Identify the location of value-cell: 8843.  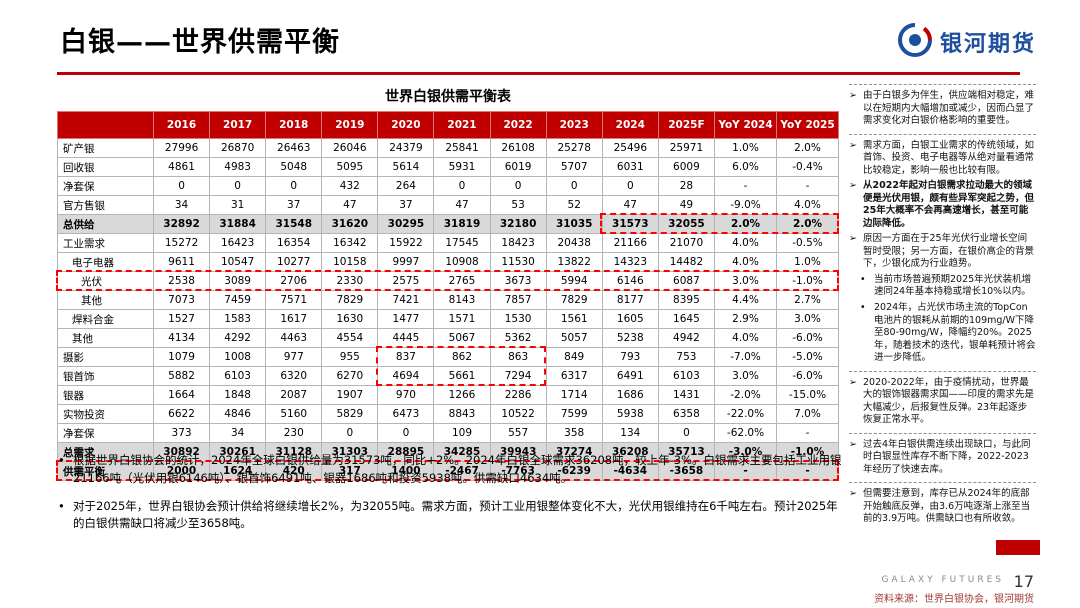
(462, 414).